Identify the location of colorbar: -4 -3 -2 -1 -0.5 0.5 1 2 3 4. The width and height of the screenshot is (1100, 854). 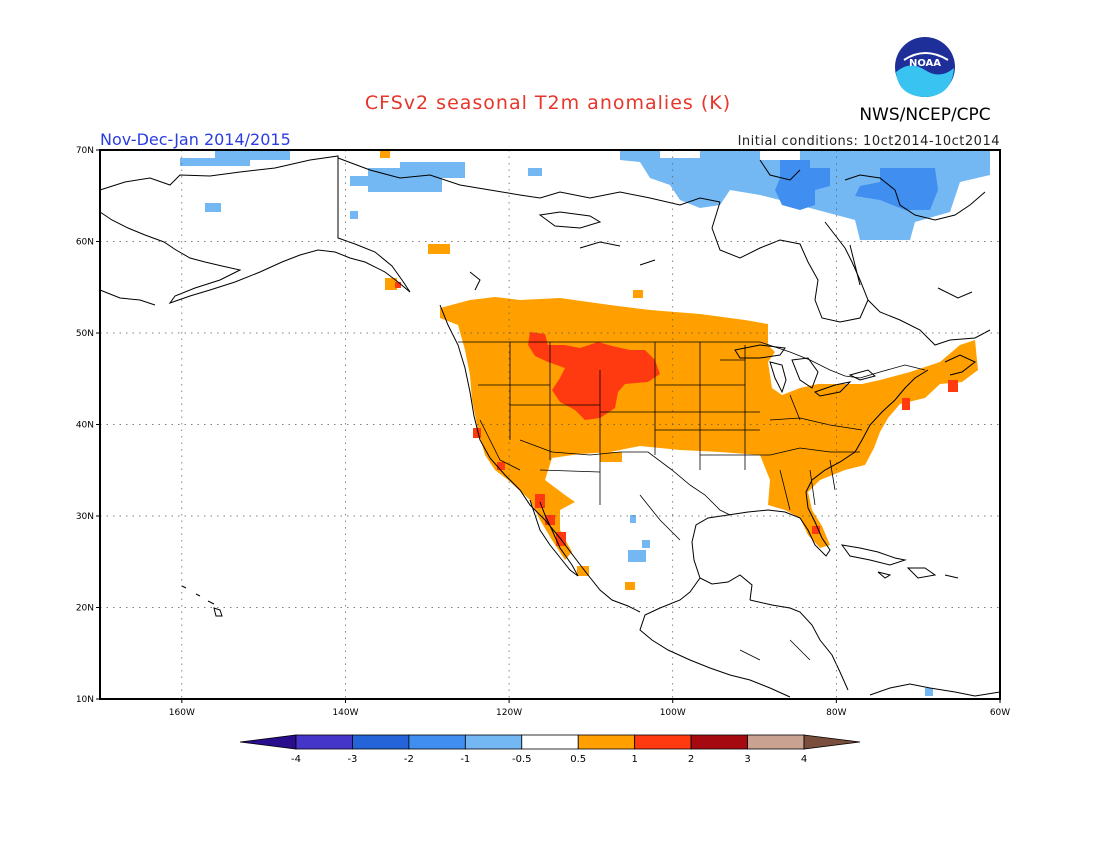
(550, 749).